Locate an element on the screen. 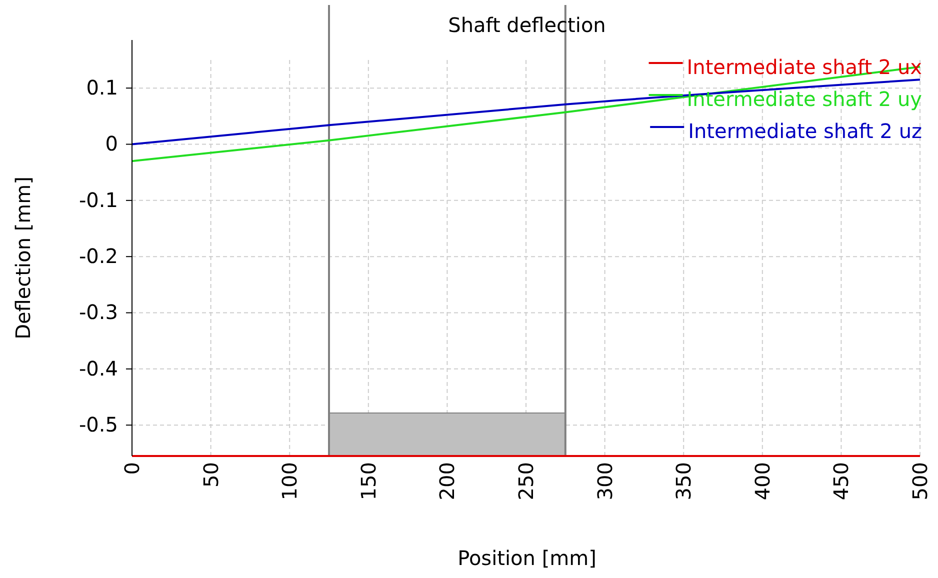 This screenshot has width=938, height=578. x-tick-label: 500 is located at coordinates (920, 481).